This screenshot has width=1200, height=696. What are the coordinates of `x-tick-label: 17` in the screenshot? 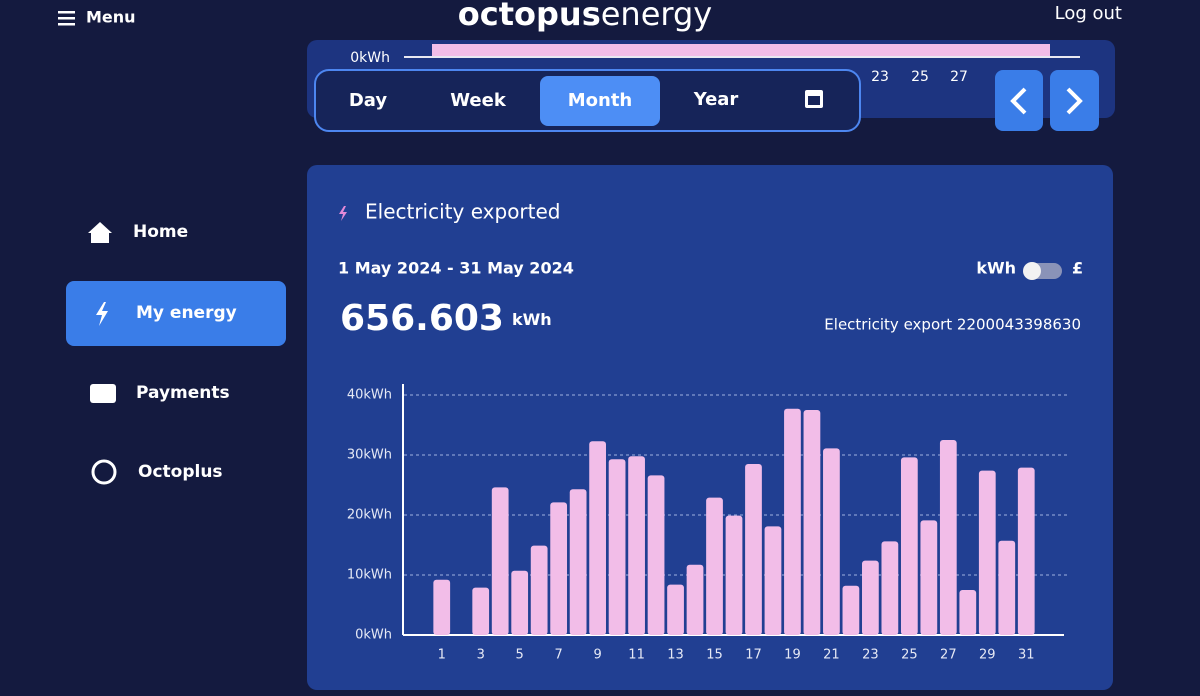 It's located at (753, 655).